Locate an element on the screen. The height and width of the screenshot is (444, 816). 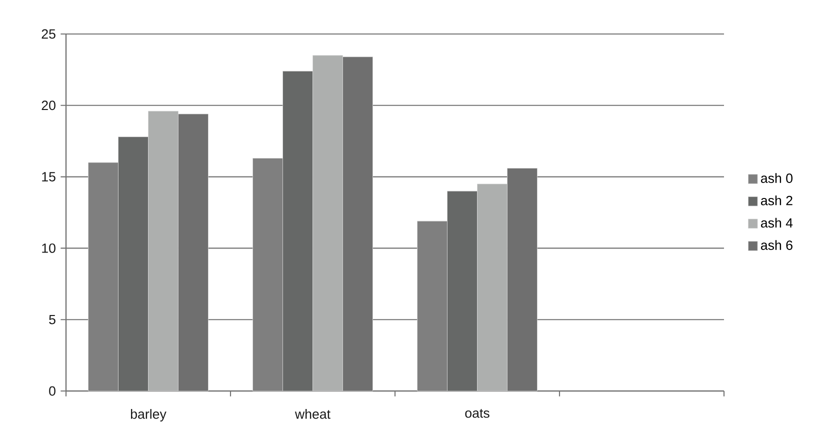
y-tick-label: 0 is located at coordinates (52, 391).